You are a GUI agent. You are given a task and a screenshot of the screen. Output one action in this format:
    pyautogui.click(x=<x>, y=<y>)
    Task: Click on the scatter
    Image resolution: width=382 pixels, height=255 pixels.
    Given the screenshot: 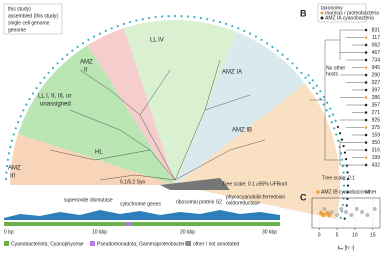 What is the action you would take?
    pyautogui.click(x=347, y=212)
    